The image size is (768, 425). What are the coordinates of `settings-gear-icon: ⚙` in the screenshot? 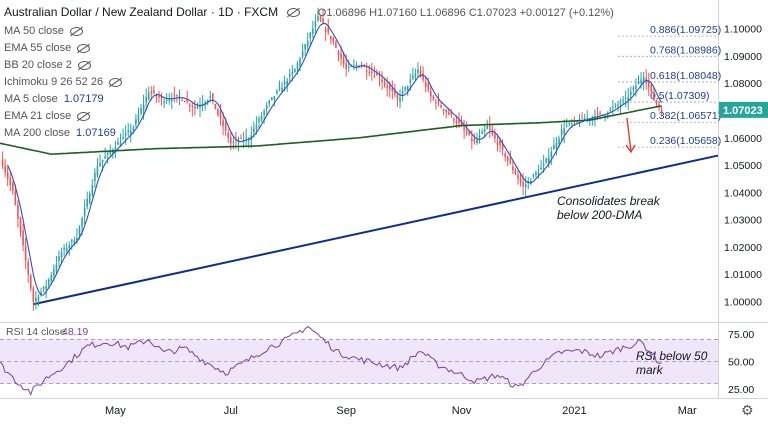 It's located at (747, 411).